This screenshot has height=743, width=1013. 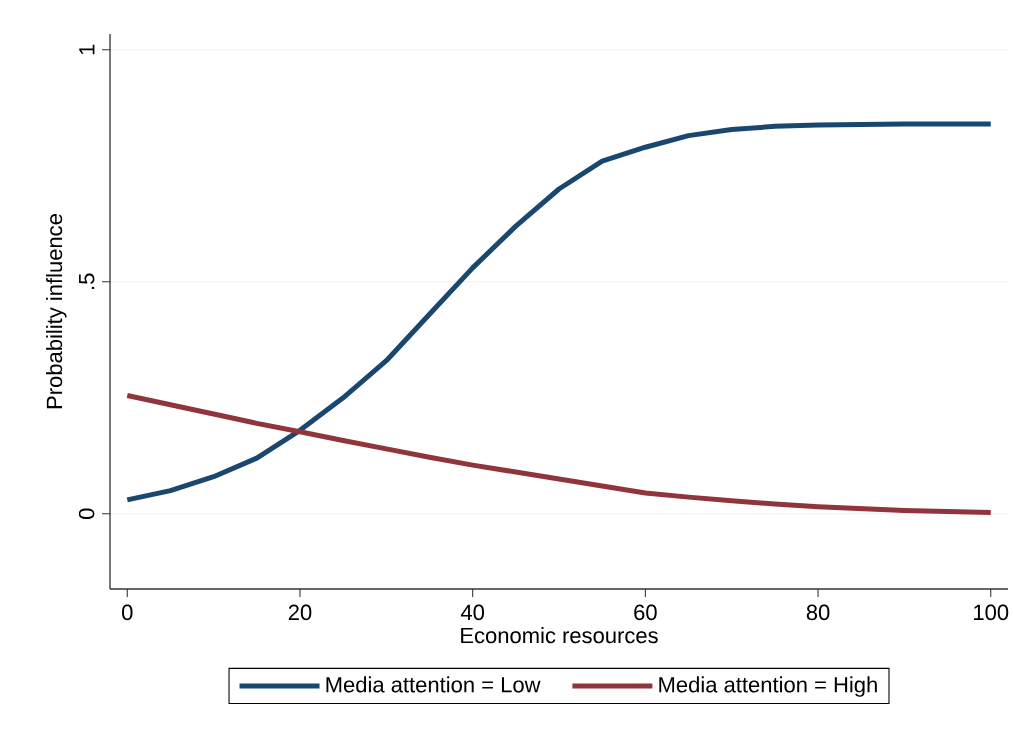 I want to click on x-tick-label: 80, so click(x=818, y=612).